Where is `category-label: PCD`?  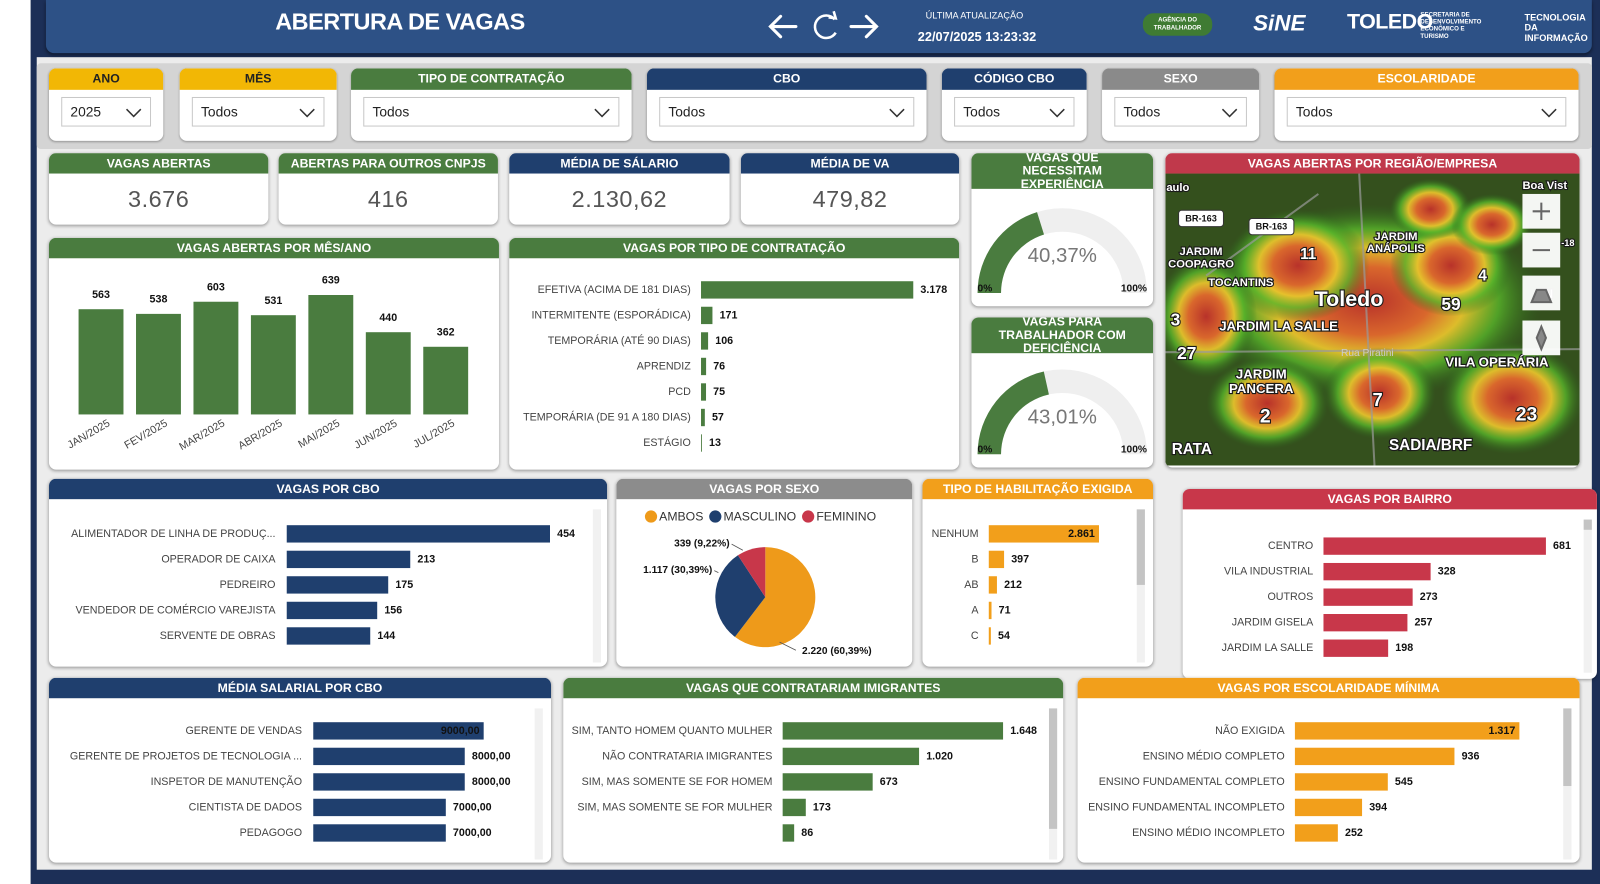
category-label: PCD is located at coordinates (679, 392).